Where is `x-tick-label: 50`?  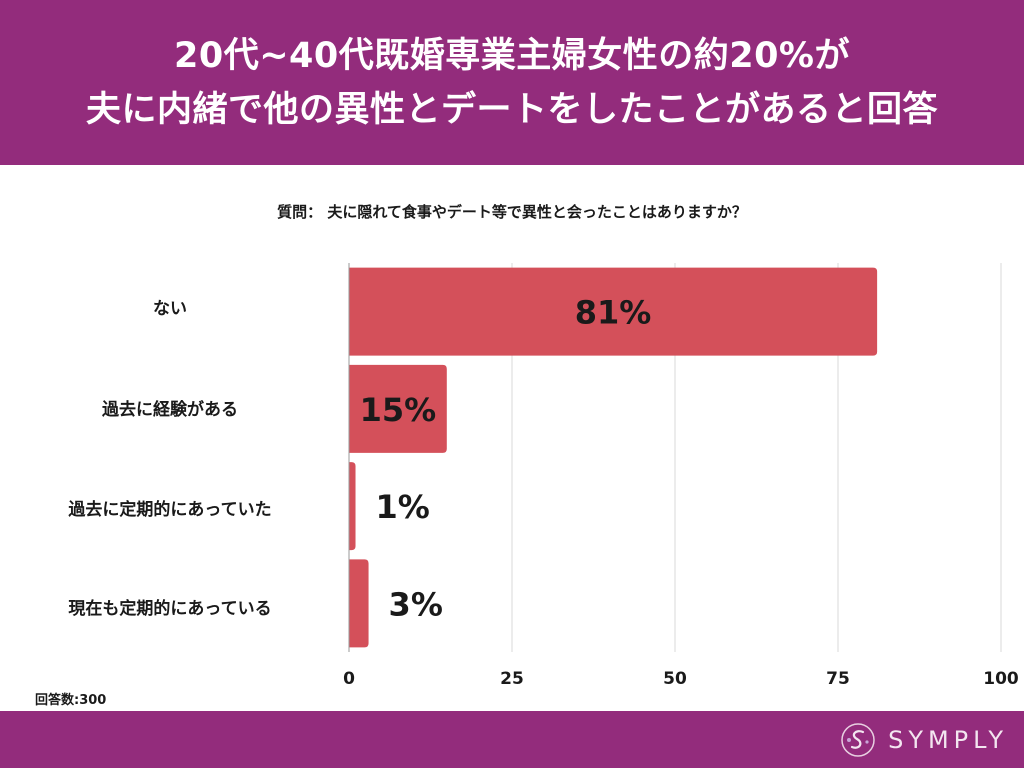
x-tick-label: 50 is located at coordinates (675, 679).